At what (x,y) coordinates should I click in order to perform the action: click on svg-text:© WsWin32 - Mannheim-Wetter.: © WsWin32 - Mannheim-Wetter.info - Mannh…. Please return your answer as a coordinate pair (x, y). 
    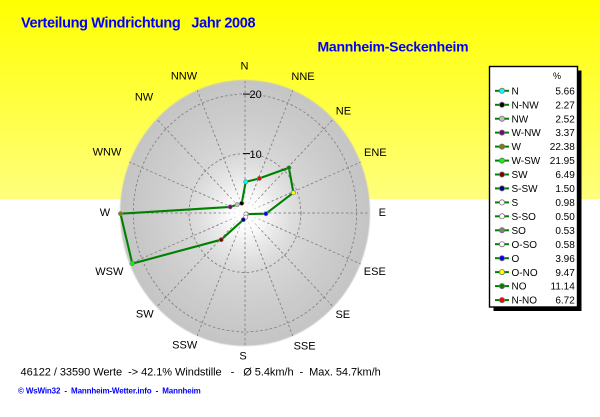
    Looking at the image, I should click on (109, 391).